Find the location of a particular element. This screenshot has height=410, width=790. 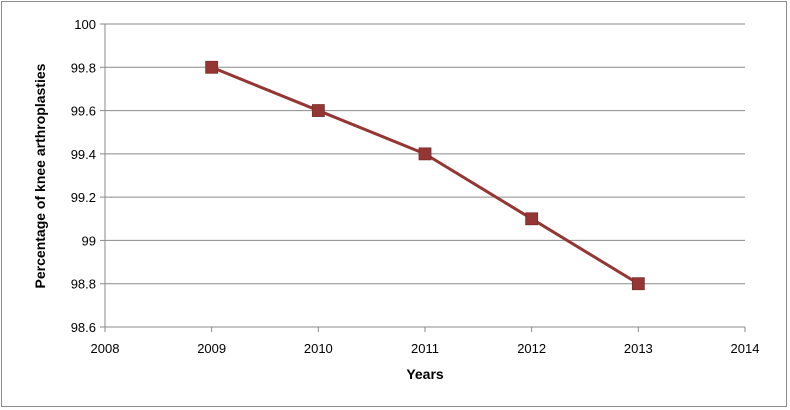

y-tick-label: 99.2 is located at coordinates (83, 197).